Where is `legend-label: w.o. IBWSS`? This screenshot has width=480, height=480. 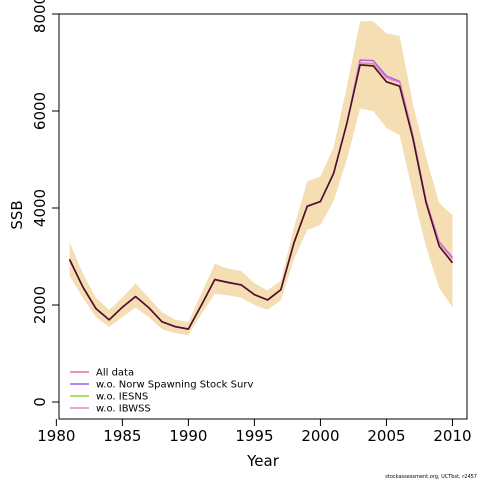
legend-label: w.o. IBWSS is located at coordinates (123, 409).